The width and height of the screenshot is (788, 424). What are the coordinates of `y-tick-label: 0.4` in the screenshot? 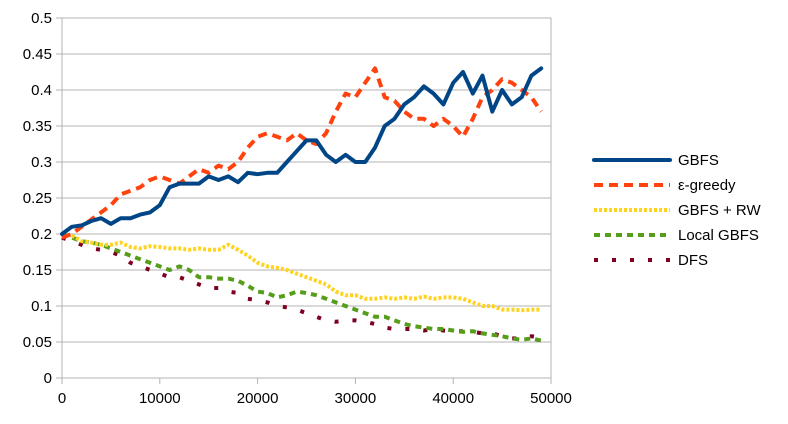 It's located at (41, 90).